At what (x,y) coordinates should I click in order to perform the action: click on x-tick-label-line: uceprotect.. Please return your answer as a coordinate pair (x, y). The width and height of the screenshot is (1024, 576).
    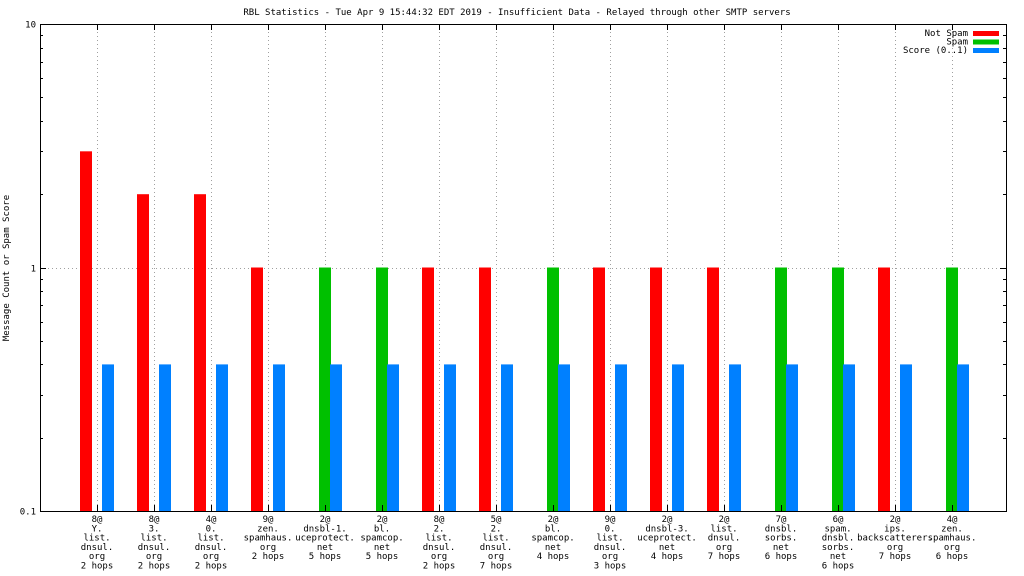
    Looking at the image, I should click on (325, 539).